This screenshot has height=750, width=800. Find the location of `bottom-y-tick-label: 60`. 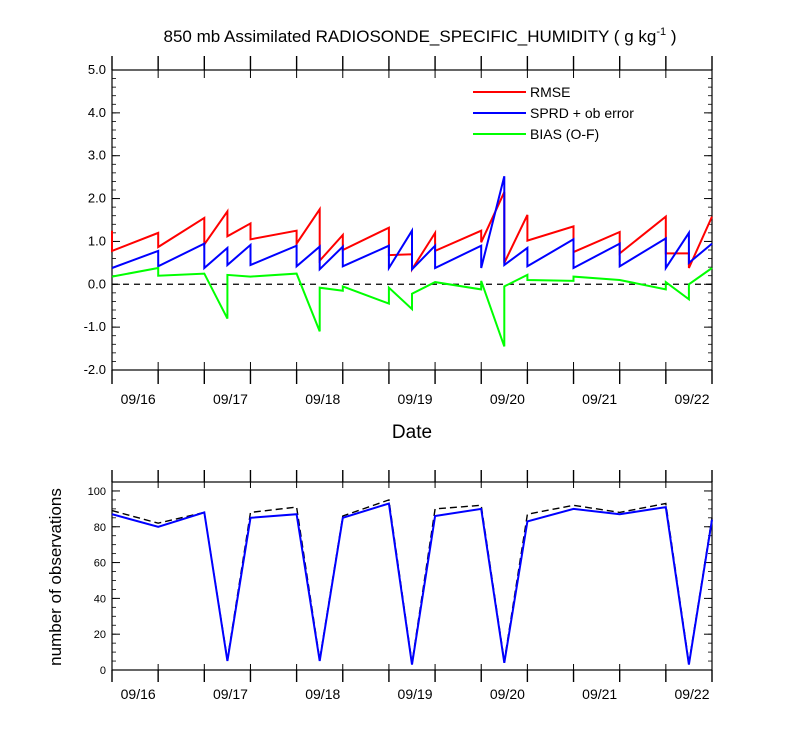

bottom-y-tick-label: 60 is located at coordinates (100, 564).